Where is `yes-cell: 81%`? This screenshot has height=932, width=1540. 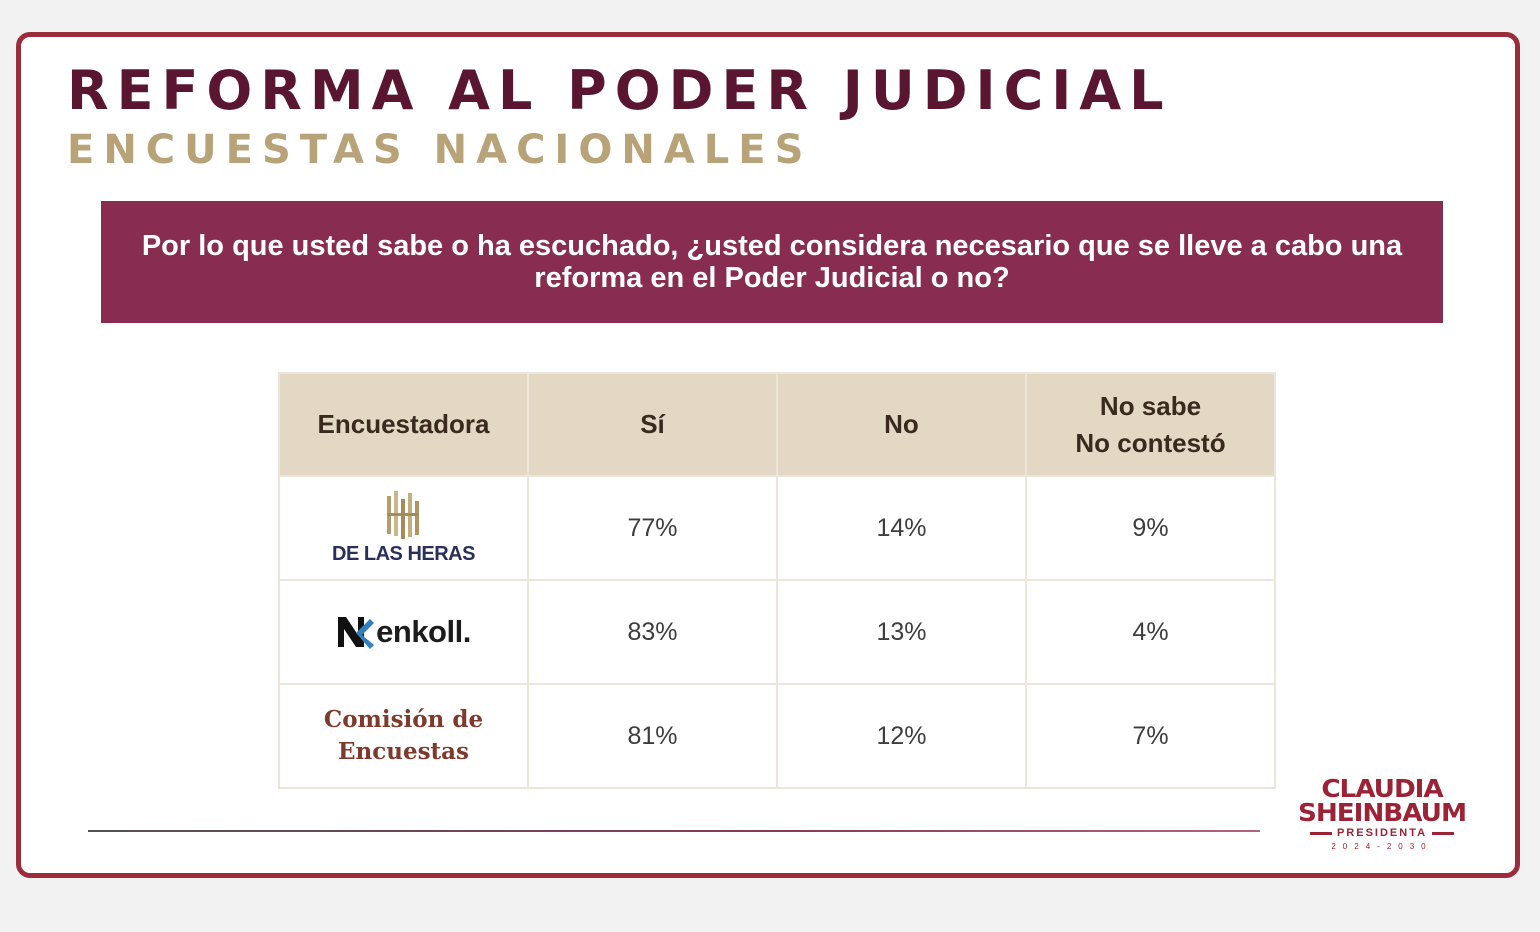 yes-cell: 81% is located at coordinates (652, 736).